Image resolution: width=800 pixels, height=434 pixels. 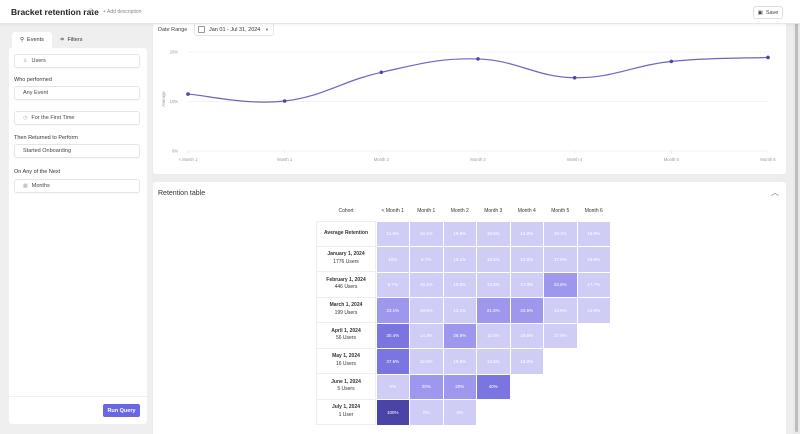 What do you see at coordinates (346, 254) in the screenshot?
I see `cohort-name: January 1, 2024` at bounding box center [346, 254].